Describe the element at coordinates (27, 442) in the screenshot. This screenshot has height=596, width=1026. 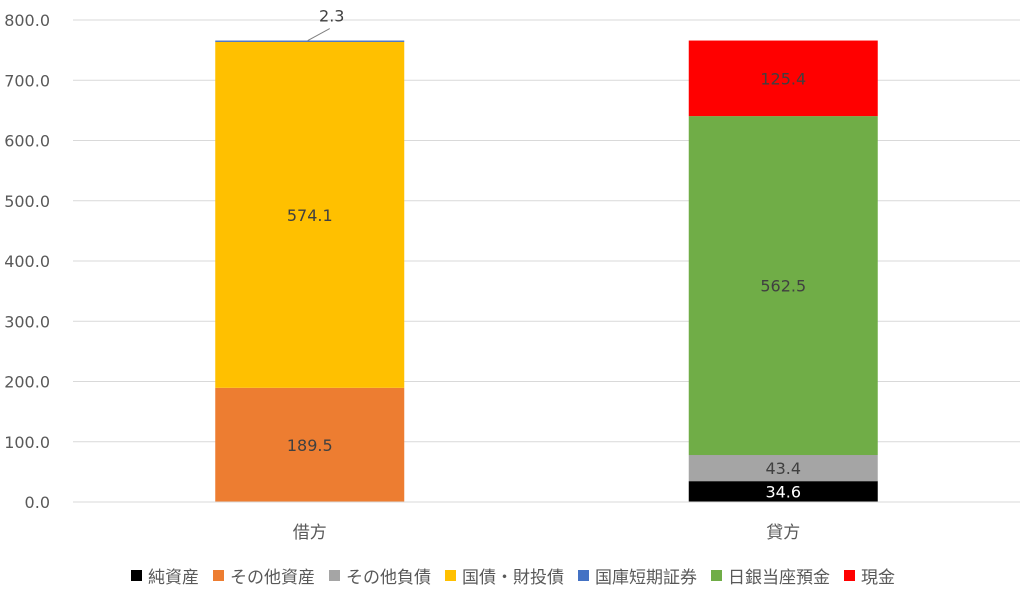
I see `y-tick-label: 100.0` at that location.